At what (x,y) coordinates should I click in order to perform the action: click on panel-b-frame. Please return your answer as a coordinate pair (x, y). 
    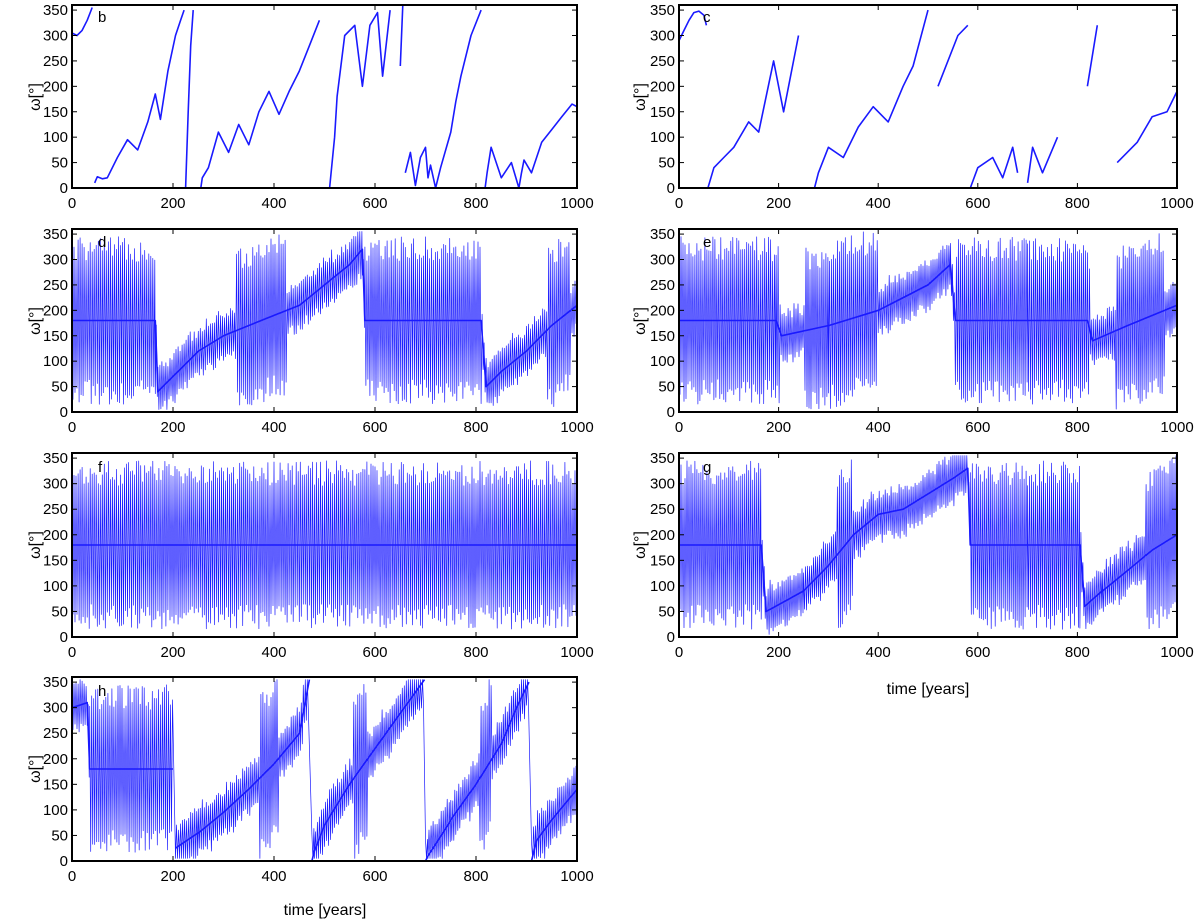
    Looking at the image, I should click on (324, 96).